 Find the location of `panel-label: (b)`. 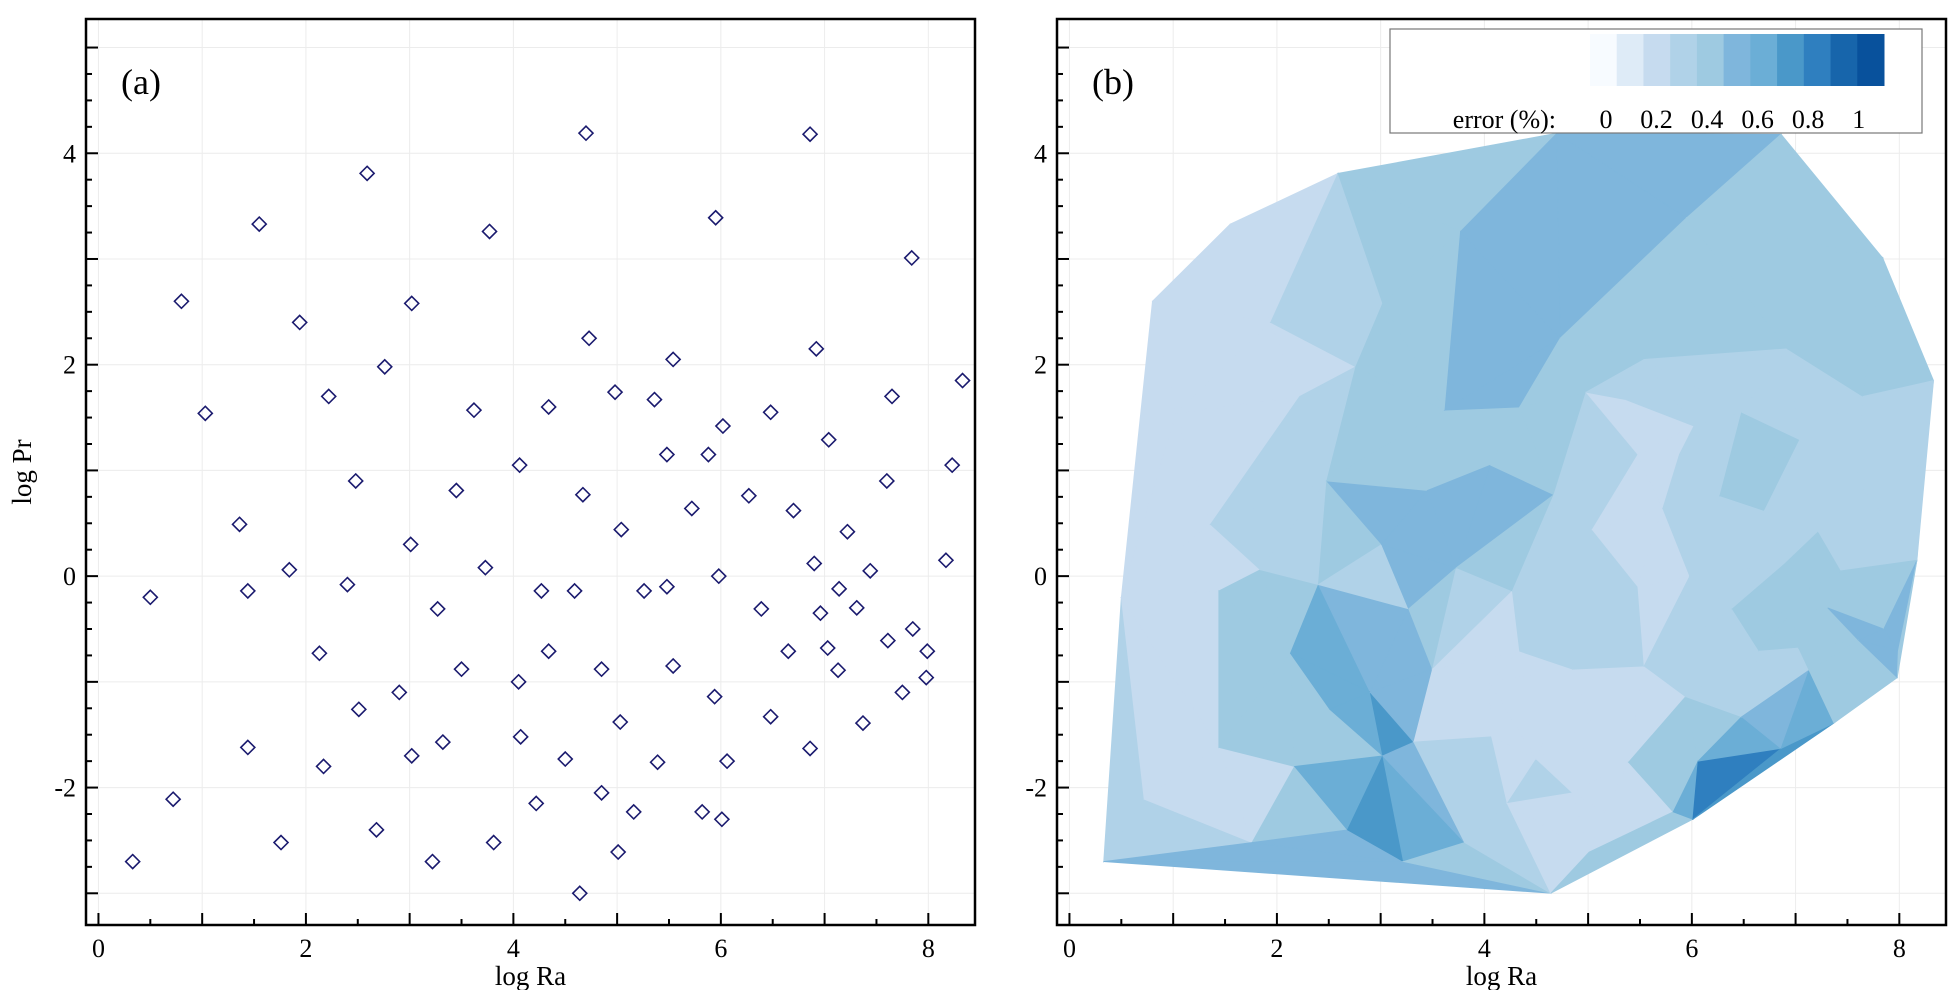

panel-label: (b) is located at coordinates (1113, 82).